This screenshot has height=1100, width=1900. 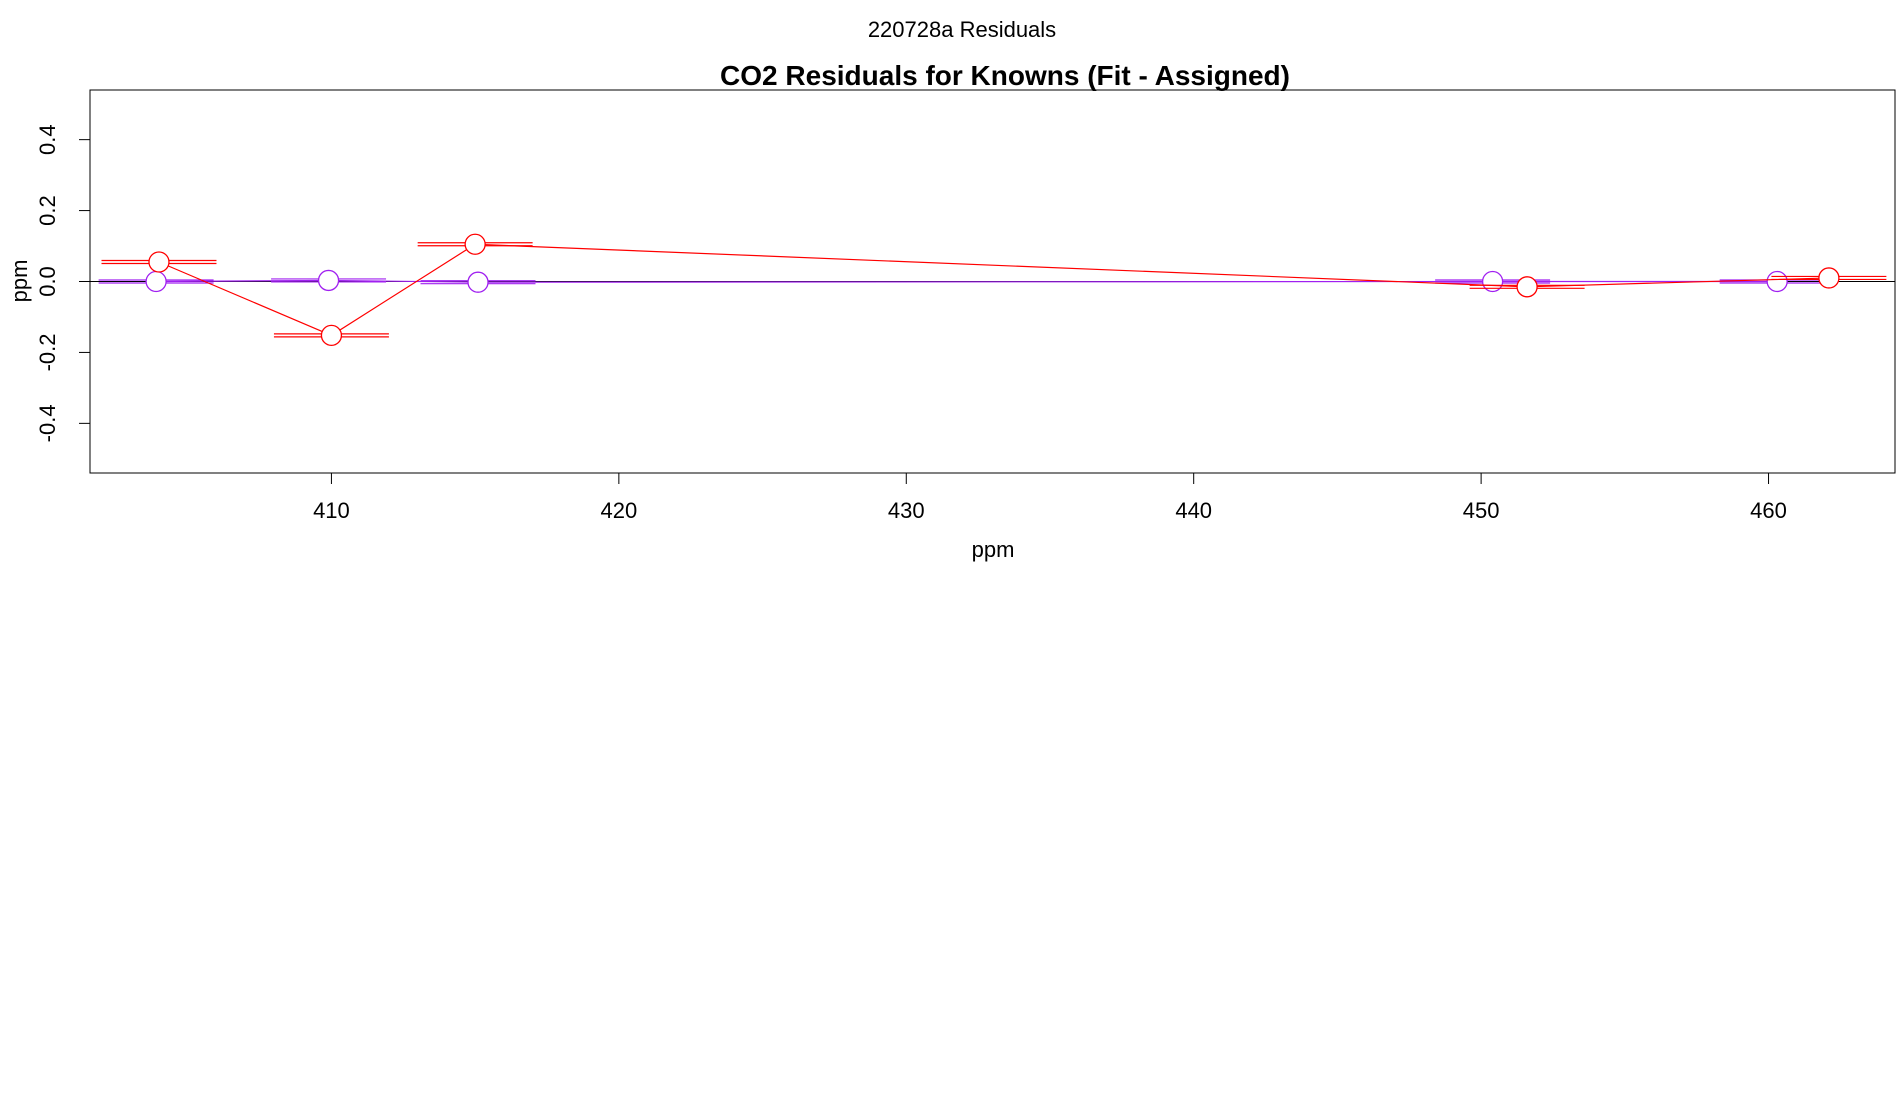 I want to click on x-tick-label: 450, so click(x=1481, y=510).